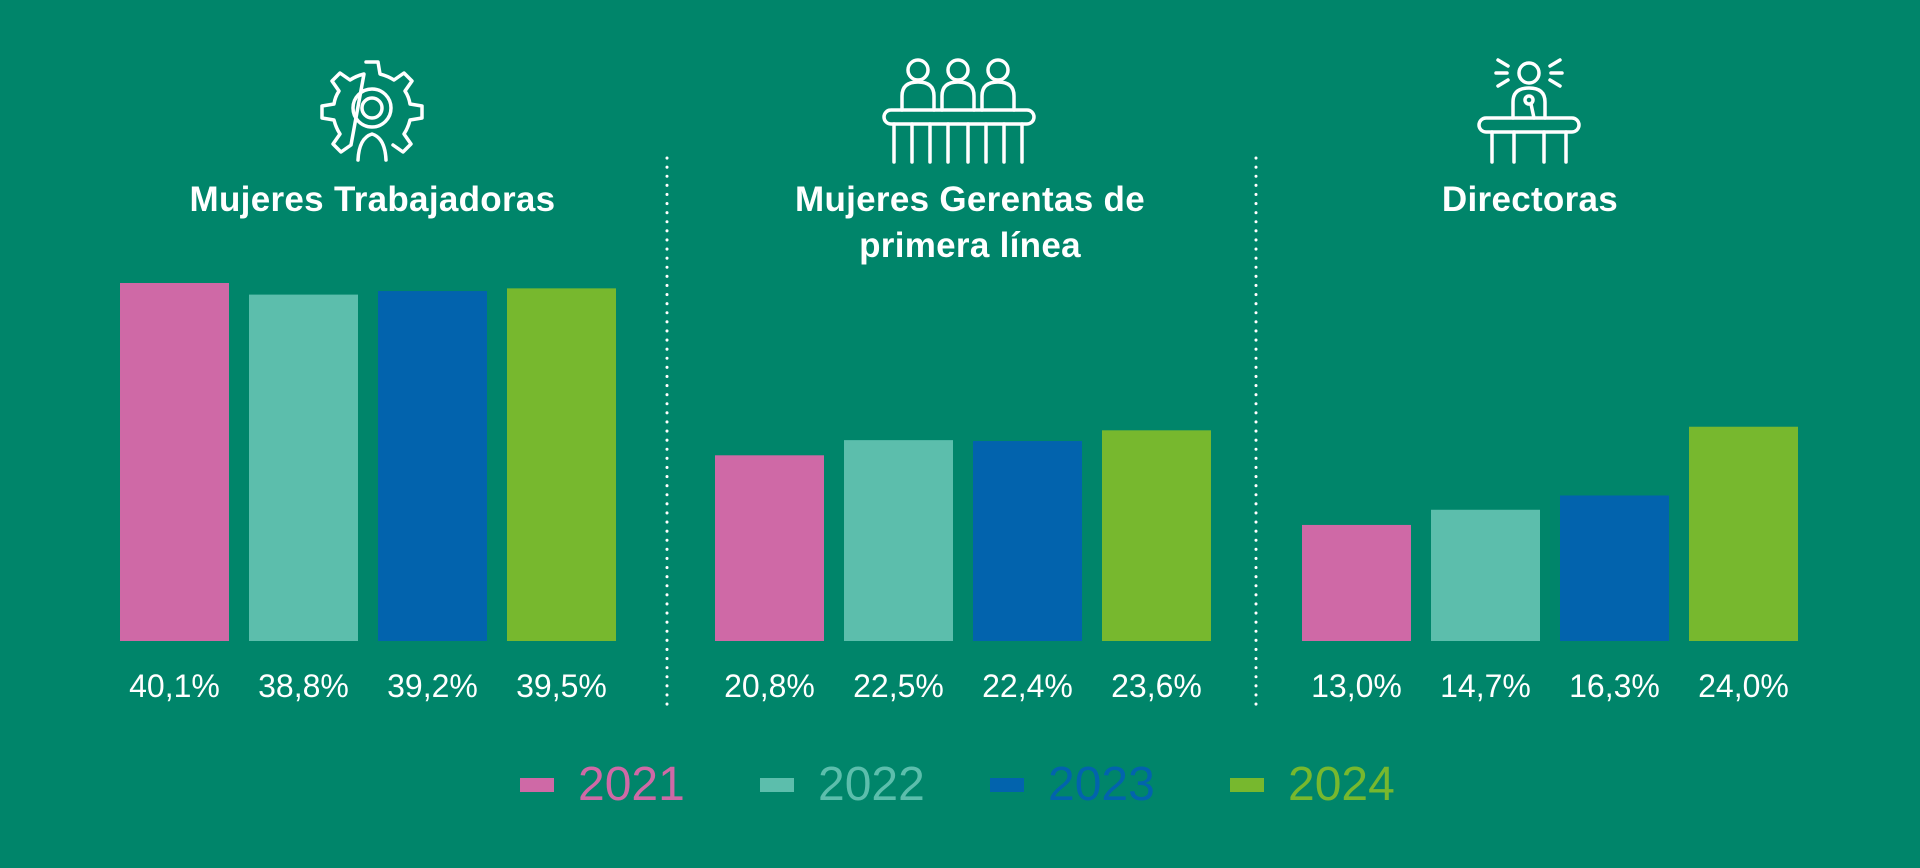  What do you see at coordinates (1101, 784) in the screenshot?
I see `legend-label-2023: 2023` at bounding box center [1101, 784].